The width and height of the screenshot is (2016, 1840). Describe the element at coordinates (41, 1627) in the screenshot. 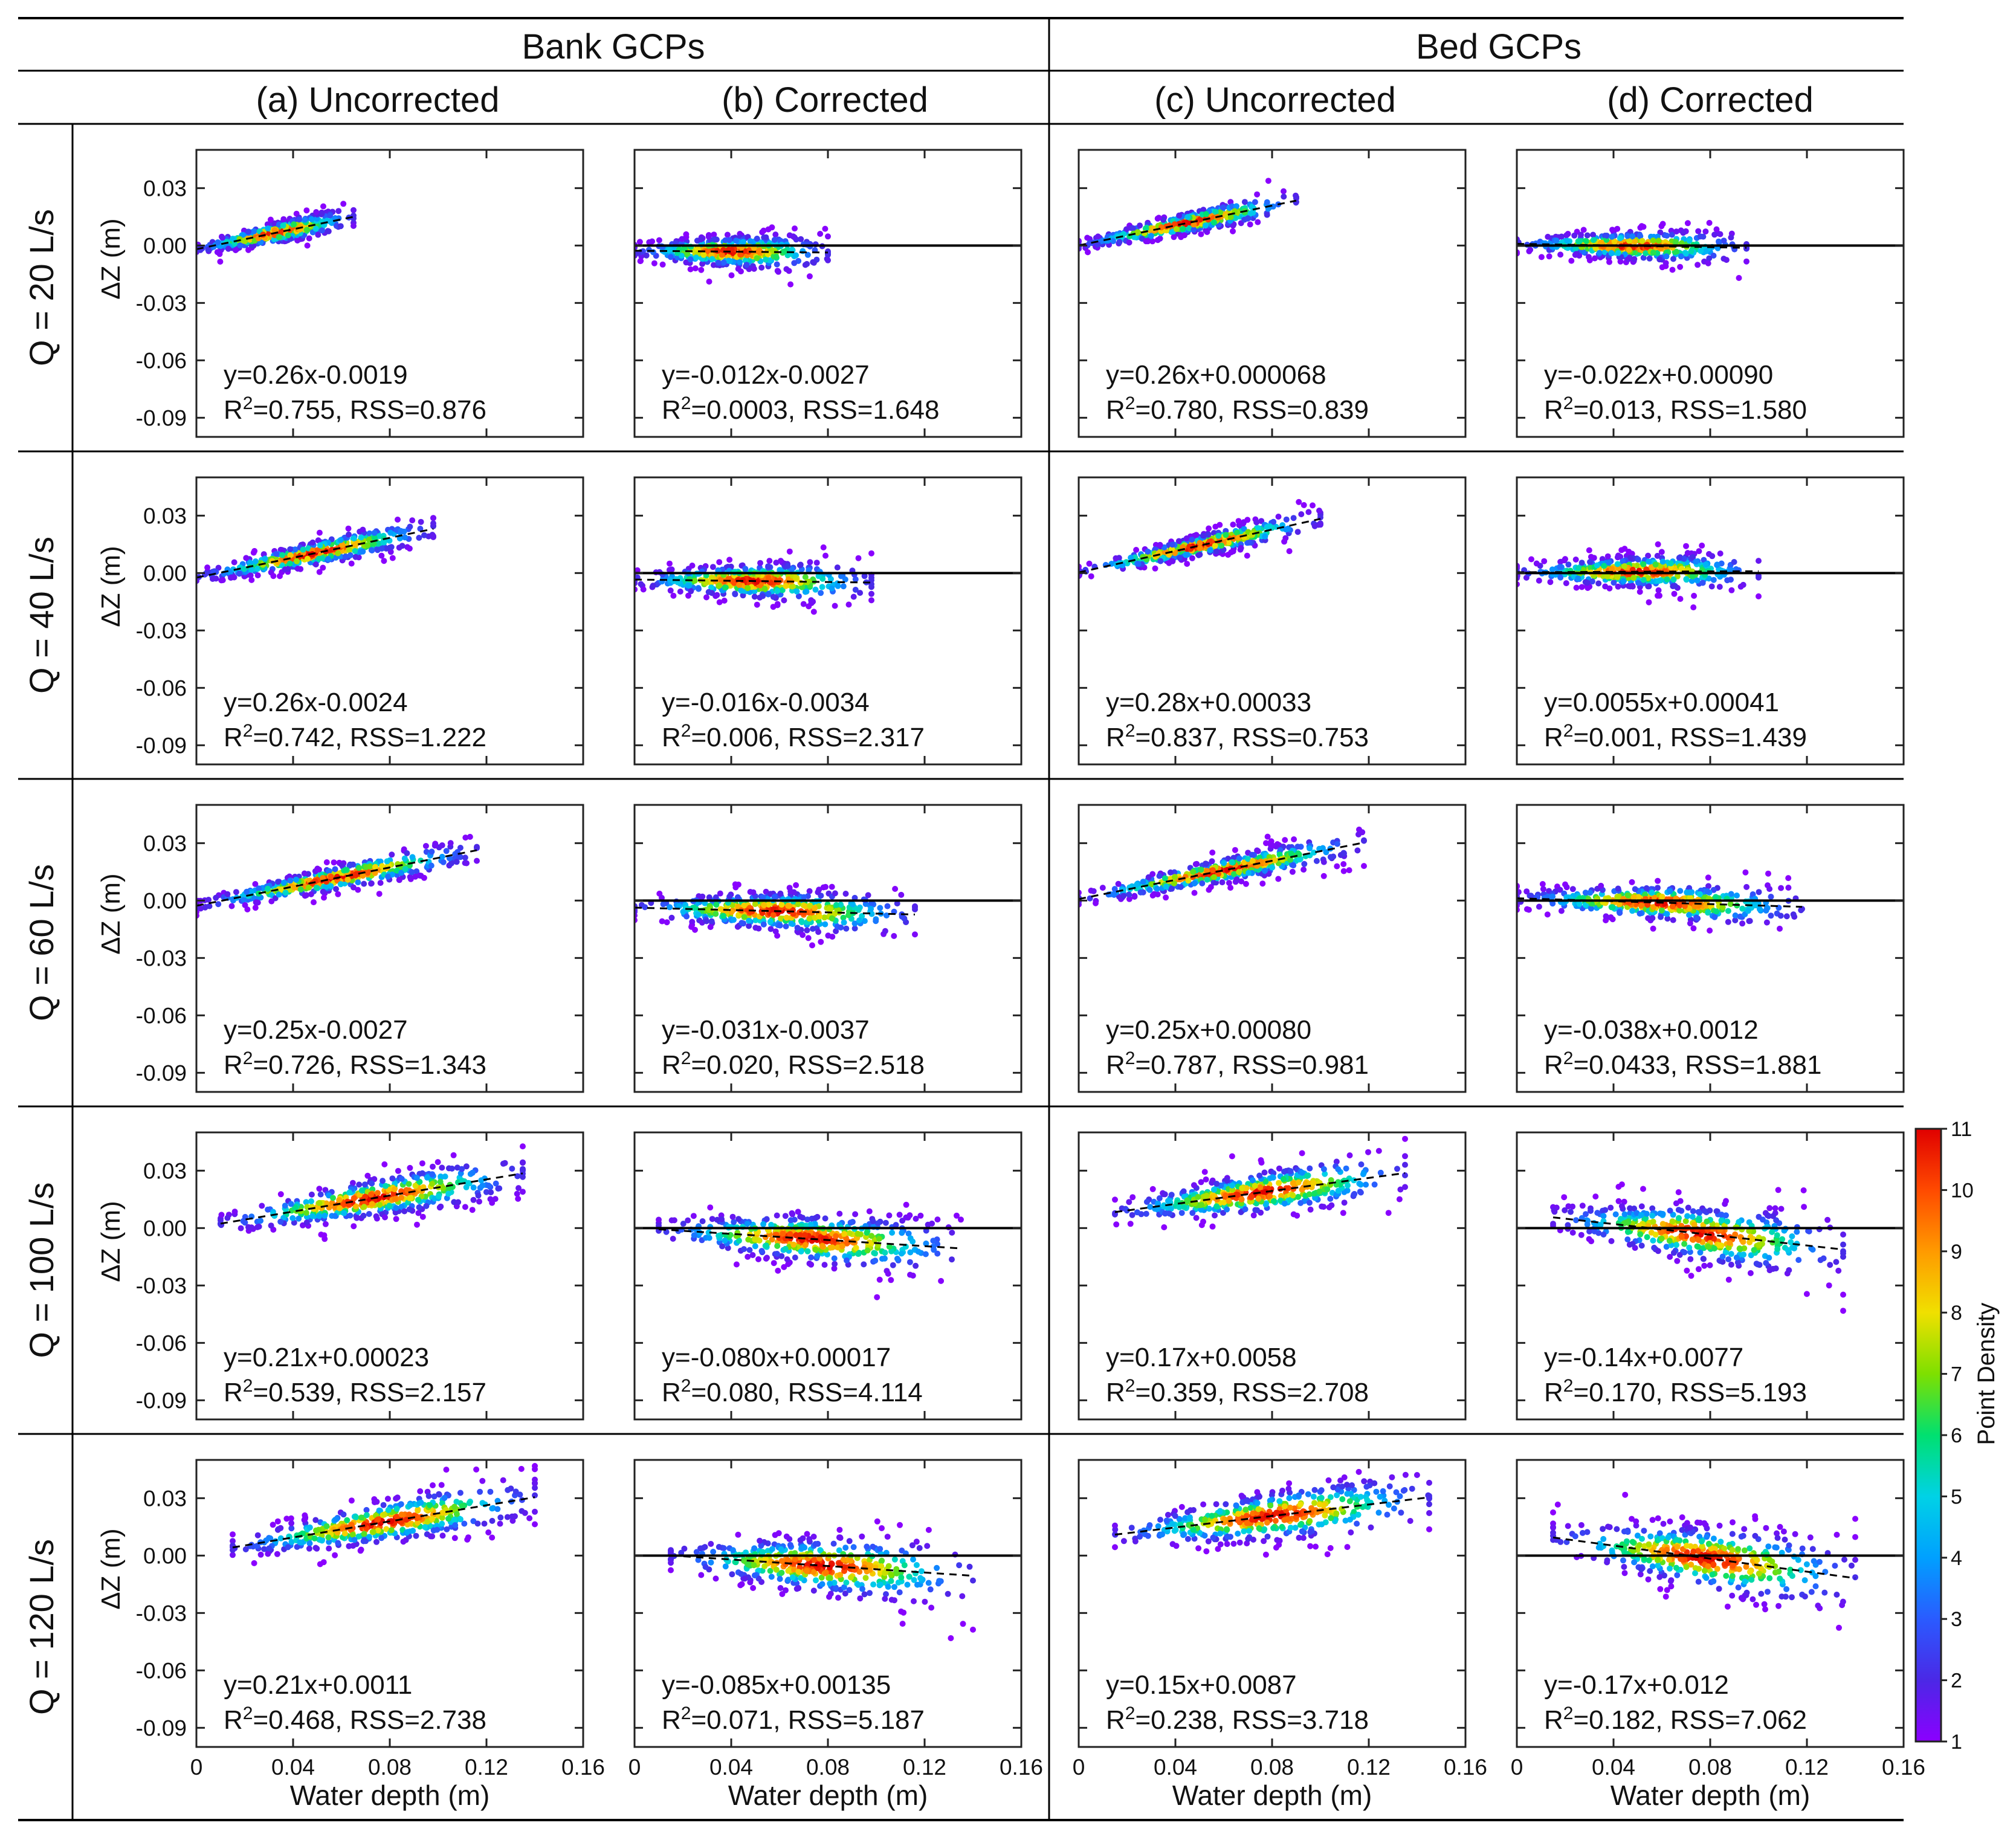

I see `row-label: Q = 120 L/s` at that location.